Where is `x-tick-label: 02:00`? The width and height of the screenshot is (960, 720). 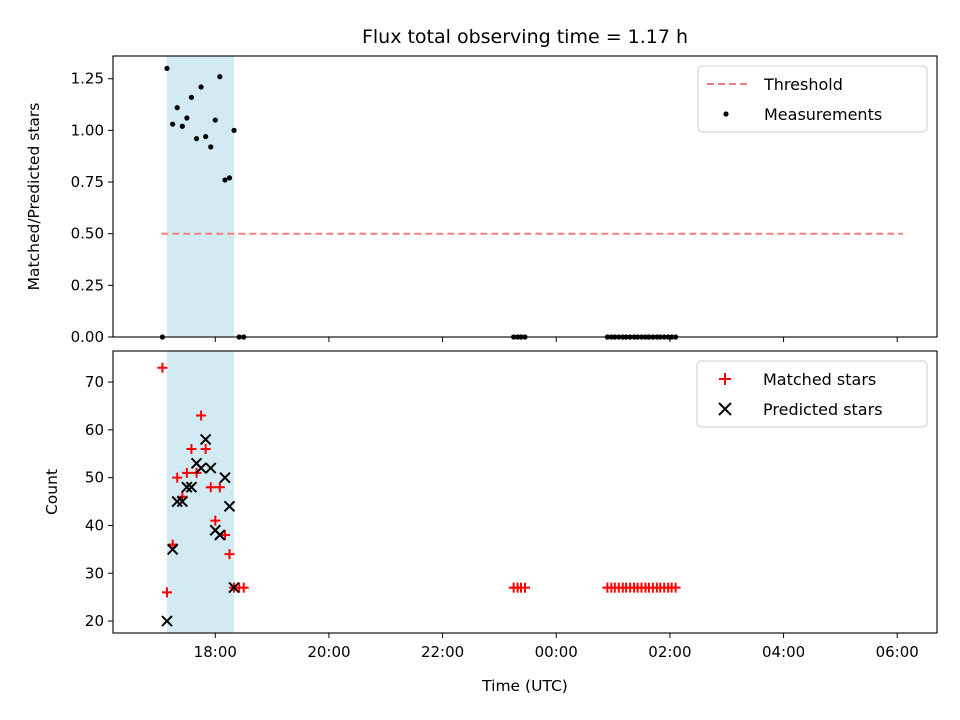
x-tick-label: 02:00 is located at coordinates (669, 652).